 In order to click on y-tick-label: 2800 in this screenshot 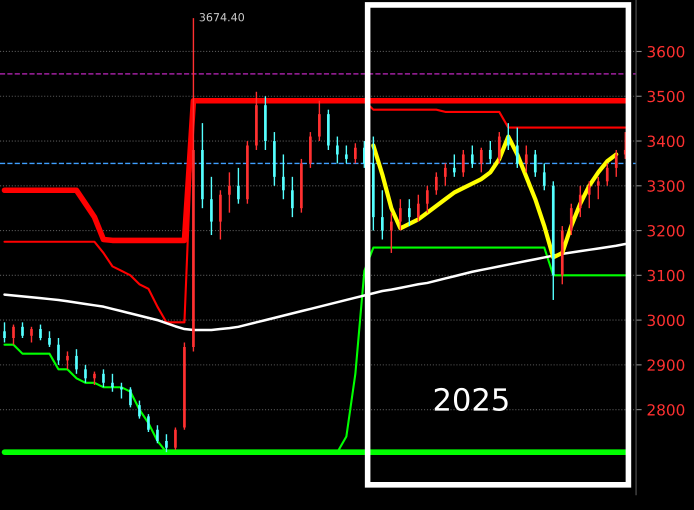, I will do `click(666, 410)`.